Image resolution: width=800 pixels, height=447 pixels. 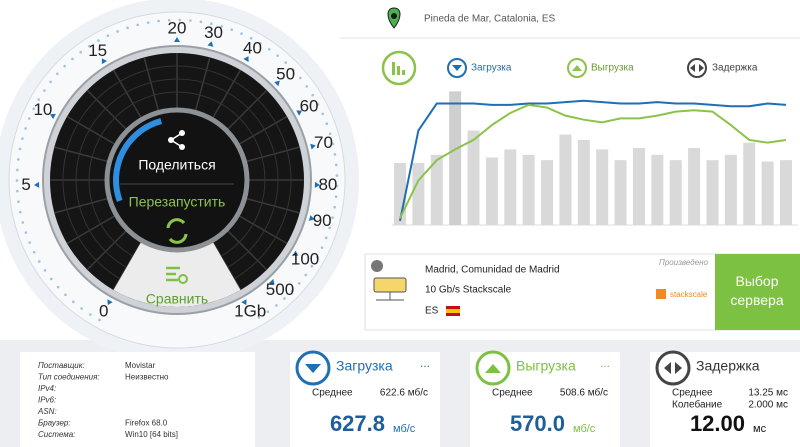 I want to click on progress-arc, so click(x=138, y=160).